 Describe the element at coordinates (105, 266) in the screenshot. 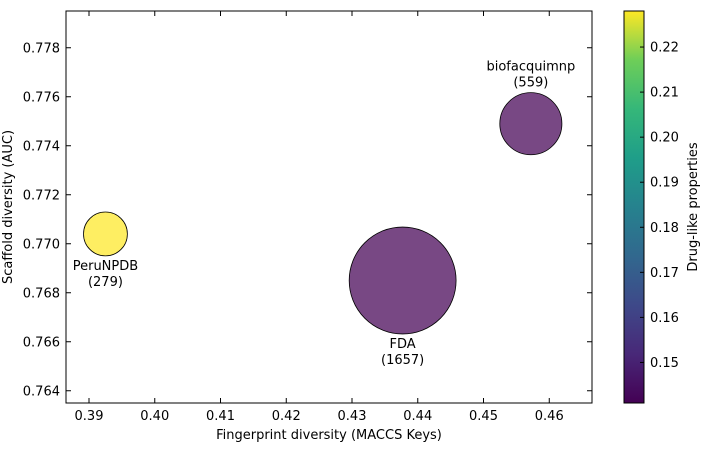

I see `bubble-label-perunpdb-name: PeruNPDB` at that location.